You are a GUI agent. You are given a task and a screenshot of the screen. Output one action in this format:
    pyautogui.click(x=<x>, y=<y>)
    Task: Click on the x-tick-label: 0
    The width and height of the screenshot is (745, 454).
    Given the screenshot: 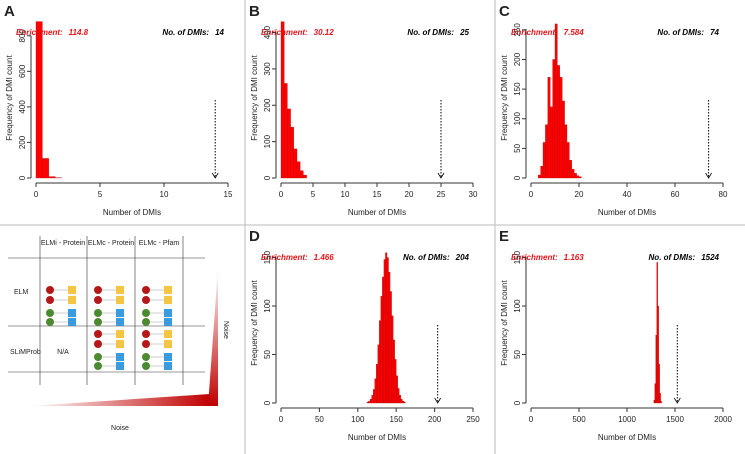 What is the action you would take?
    pyautogui.click(x=531, y=194)
    